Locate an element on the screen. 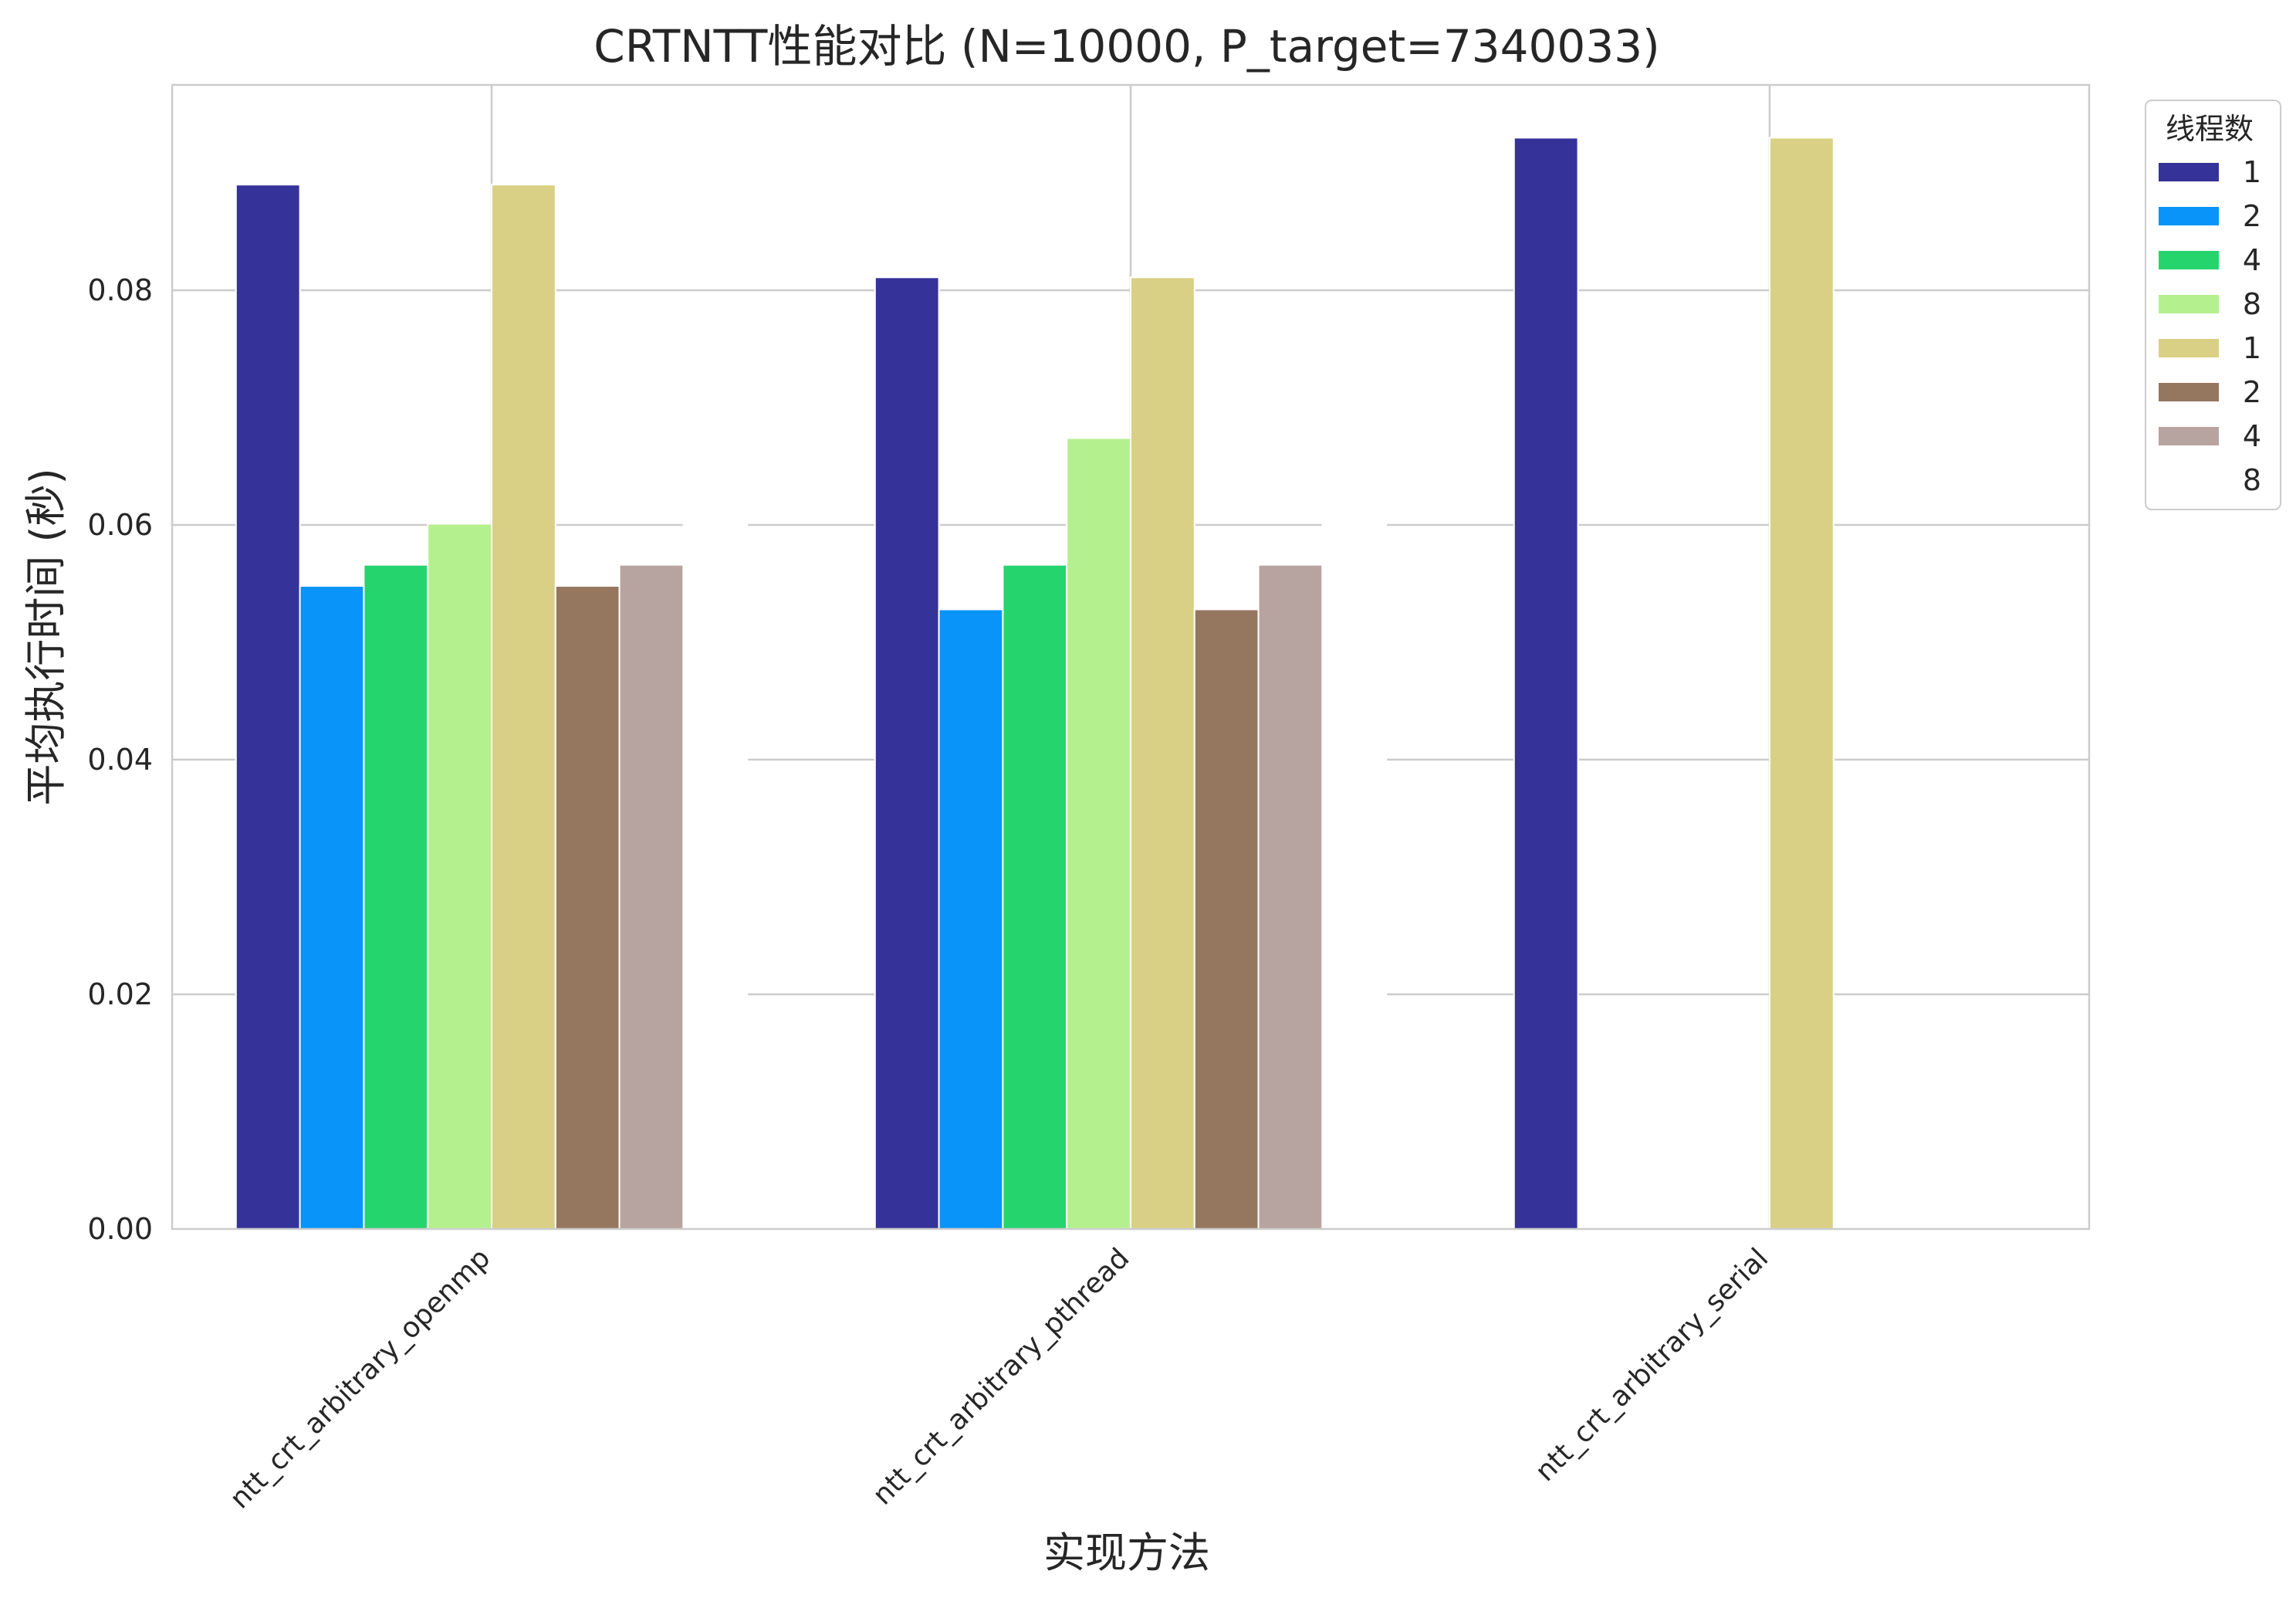  x-tick-label: ntt_crt_arbitrary_pthread is located at coordinates (1001, 1376).